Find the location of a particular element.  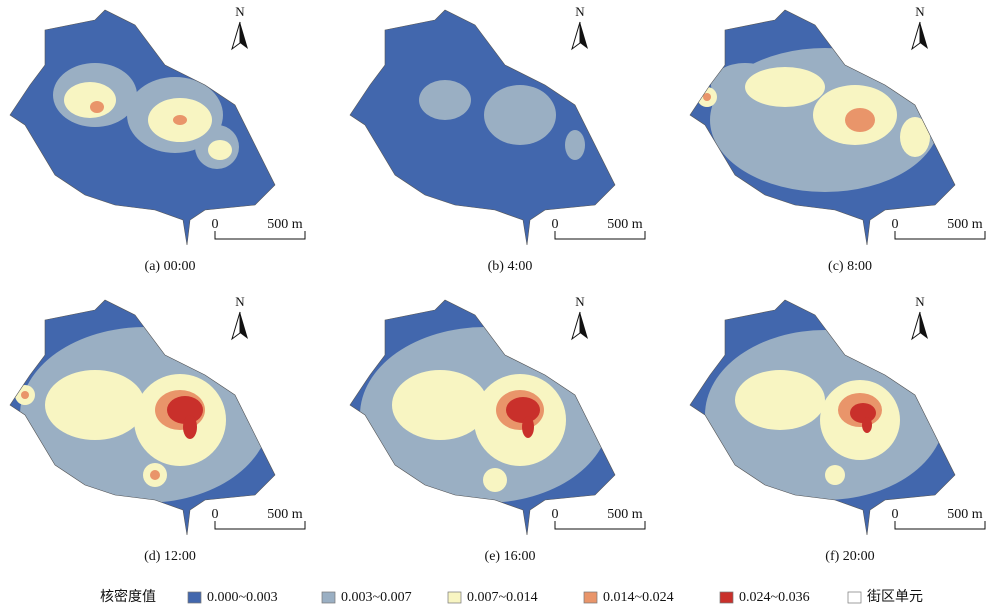

legend-title: 核密度值 is located at coordinates (128, 596).